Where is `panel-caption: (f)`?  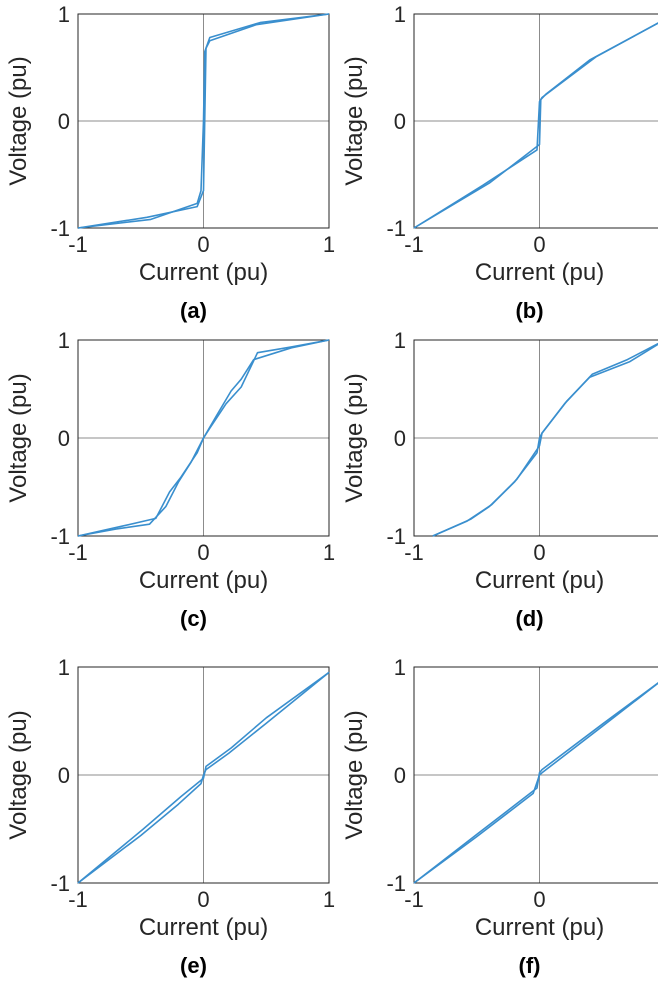
panel-caption: (f) is located at coordinates (530, 965).